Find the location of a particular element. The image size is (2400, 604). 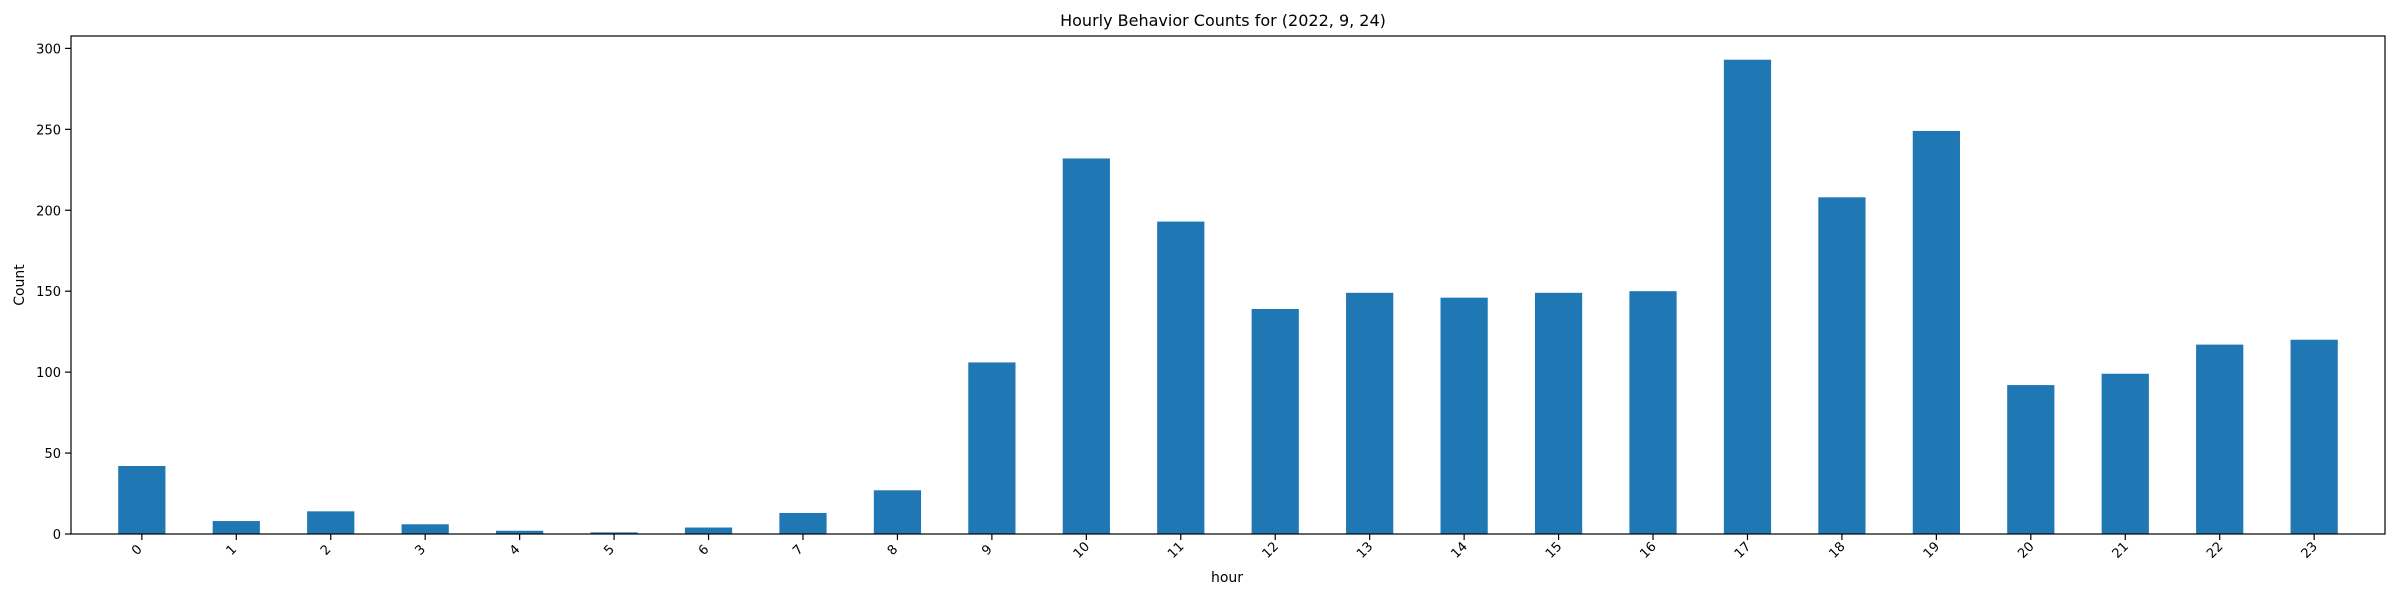

x-tick-label: 17 is located at coordinates (1743, 550).